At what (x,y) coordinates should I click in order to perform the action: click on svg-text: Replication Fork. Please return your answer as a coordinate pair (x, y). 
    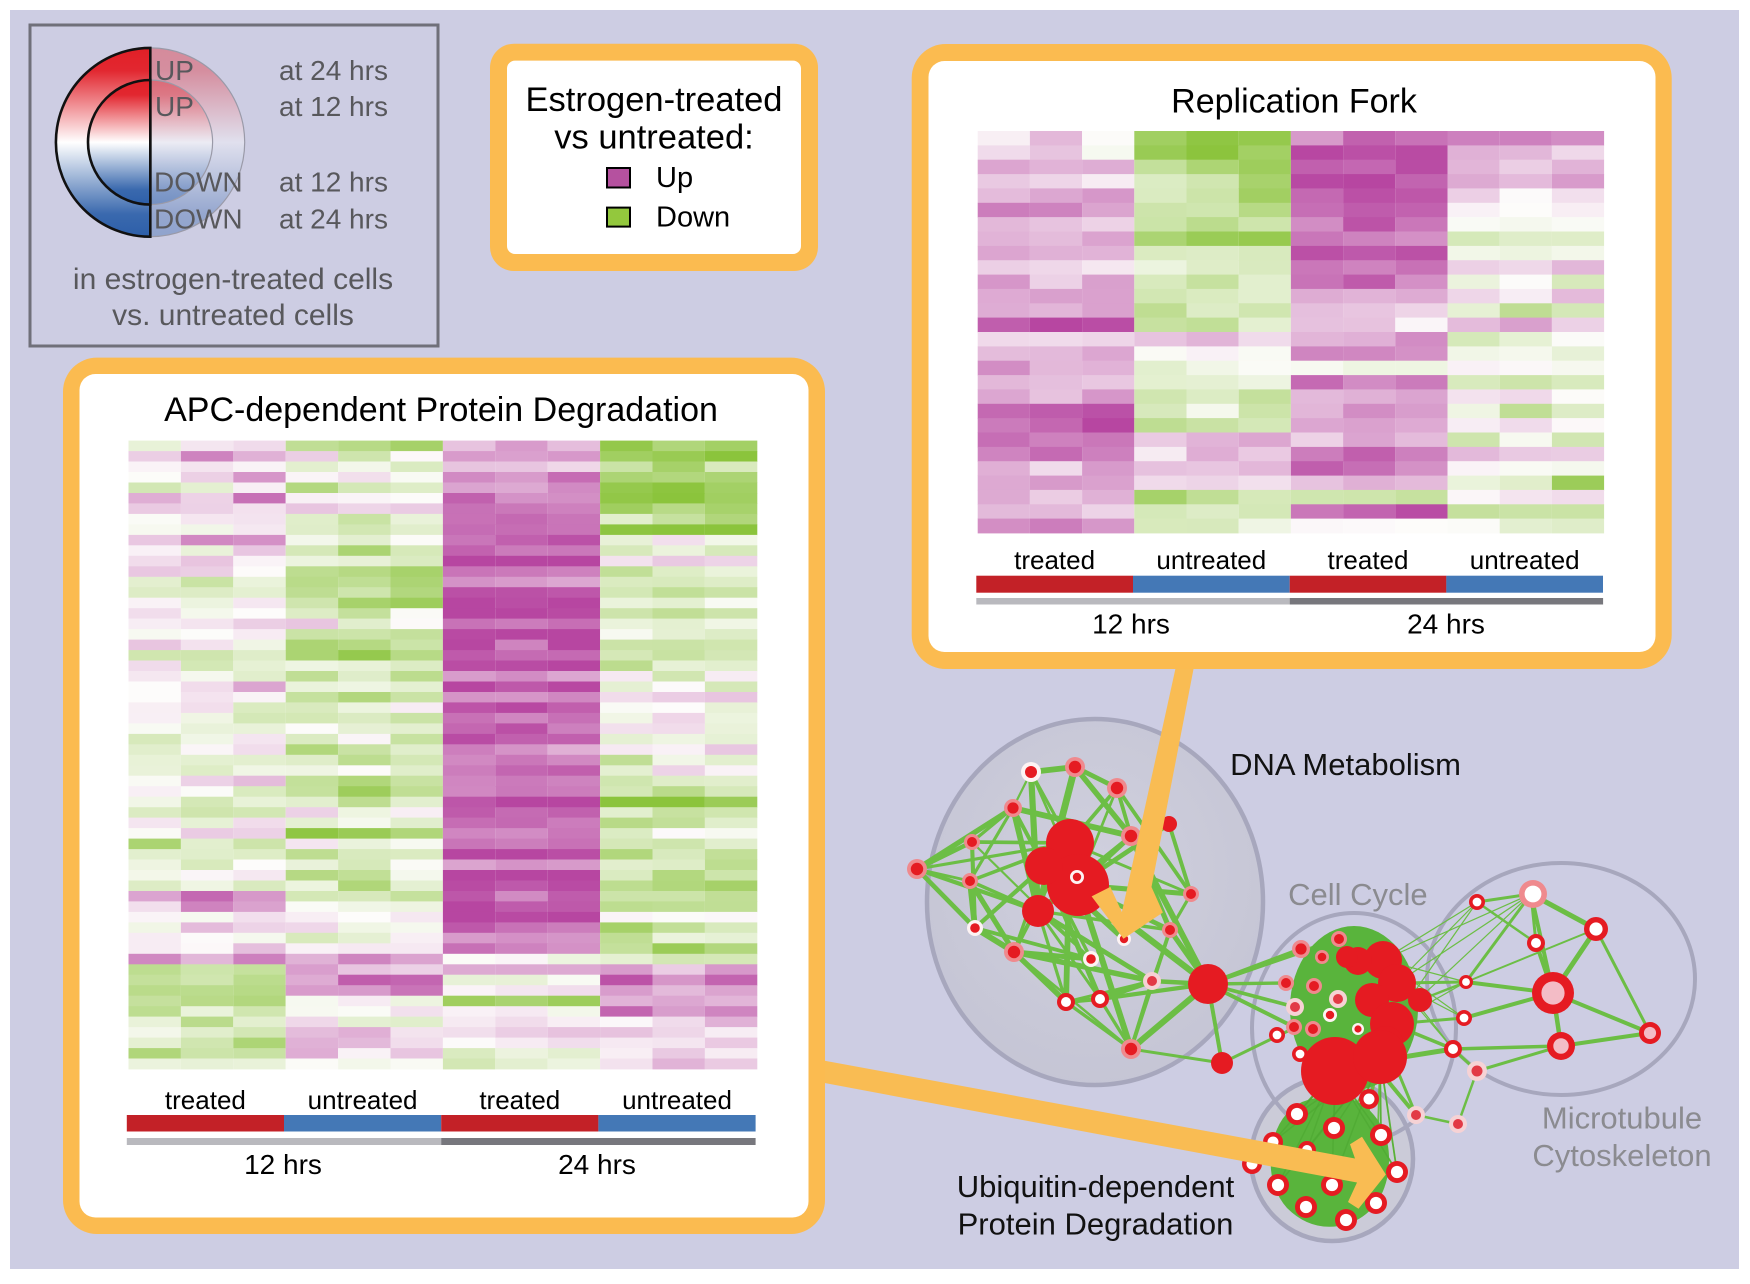
    Looking at the image, I should click on (1294, 102).